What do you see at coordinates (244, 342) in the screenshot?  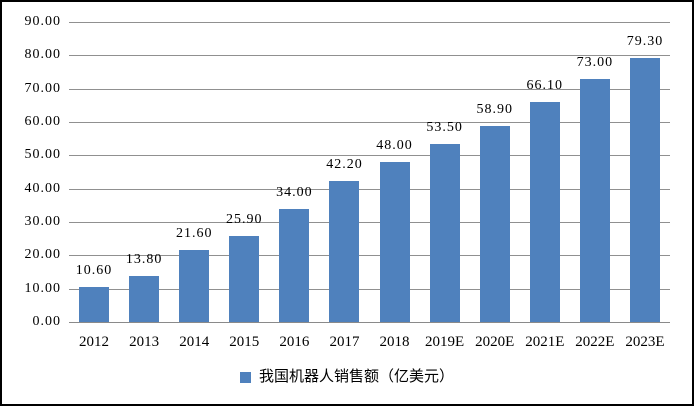 I see `x-tick-label-2015: 2015` at bounding box center [244, 342].